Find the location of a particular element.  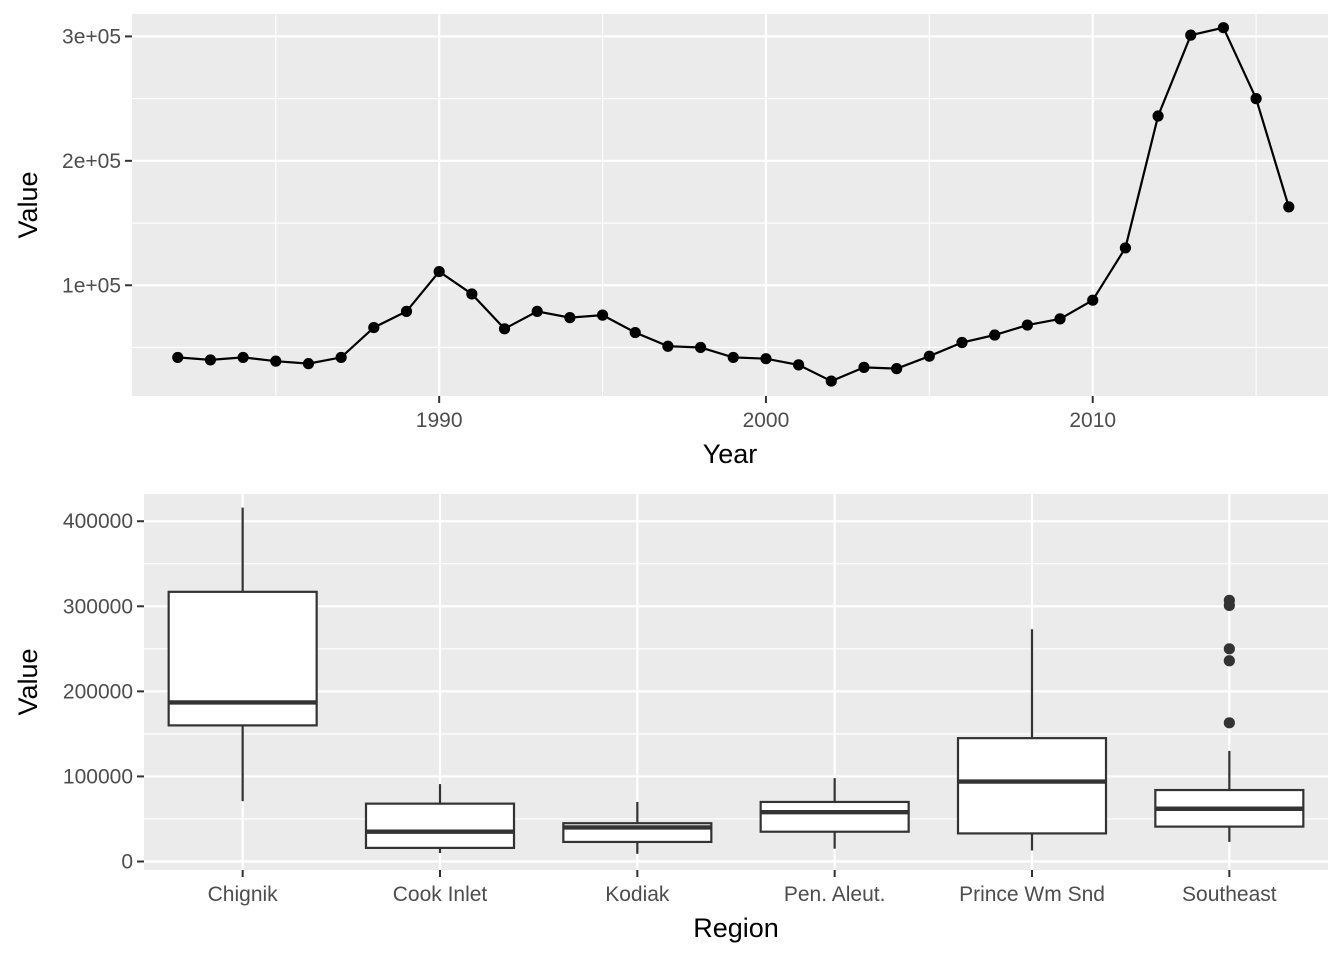

line-x-axis-title: Year is located at coordinates (730, 454).